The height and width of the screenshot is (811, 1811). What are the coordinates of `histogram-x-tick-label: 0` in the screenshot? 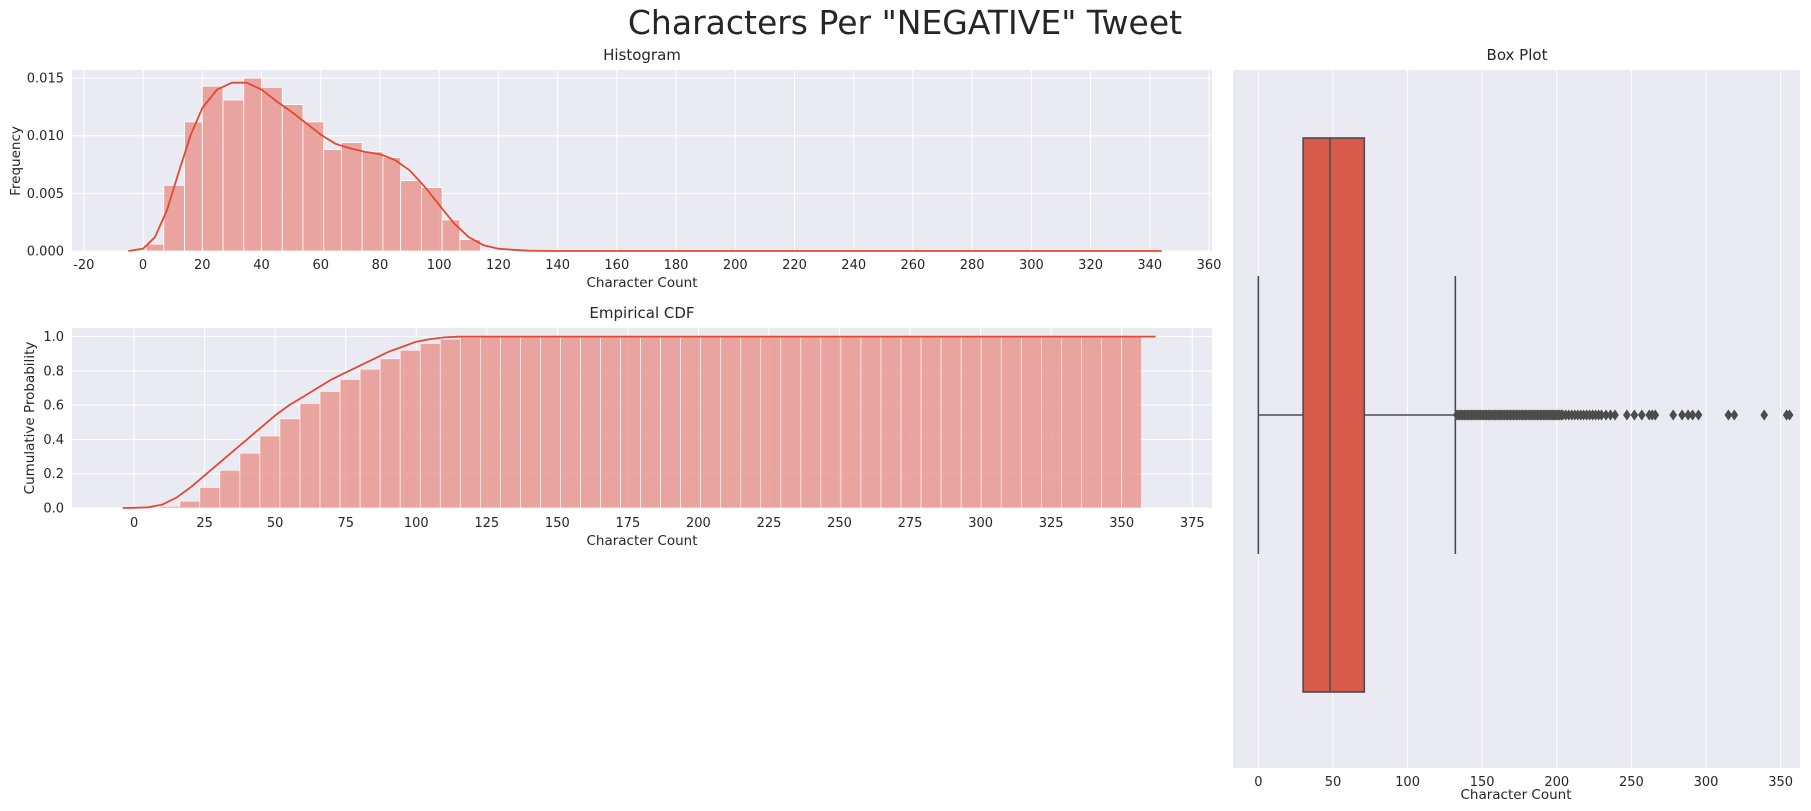 It's located at (143, 265).